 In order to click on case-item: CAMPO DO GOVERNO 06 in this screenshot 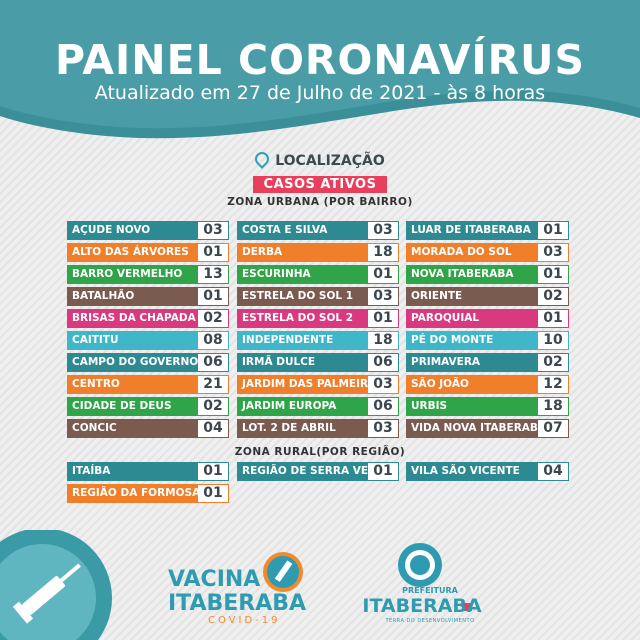, I will do `click(148, 362)`.